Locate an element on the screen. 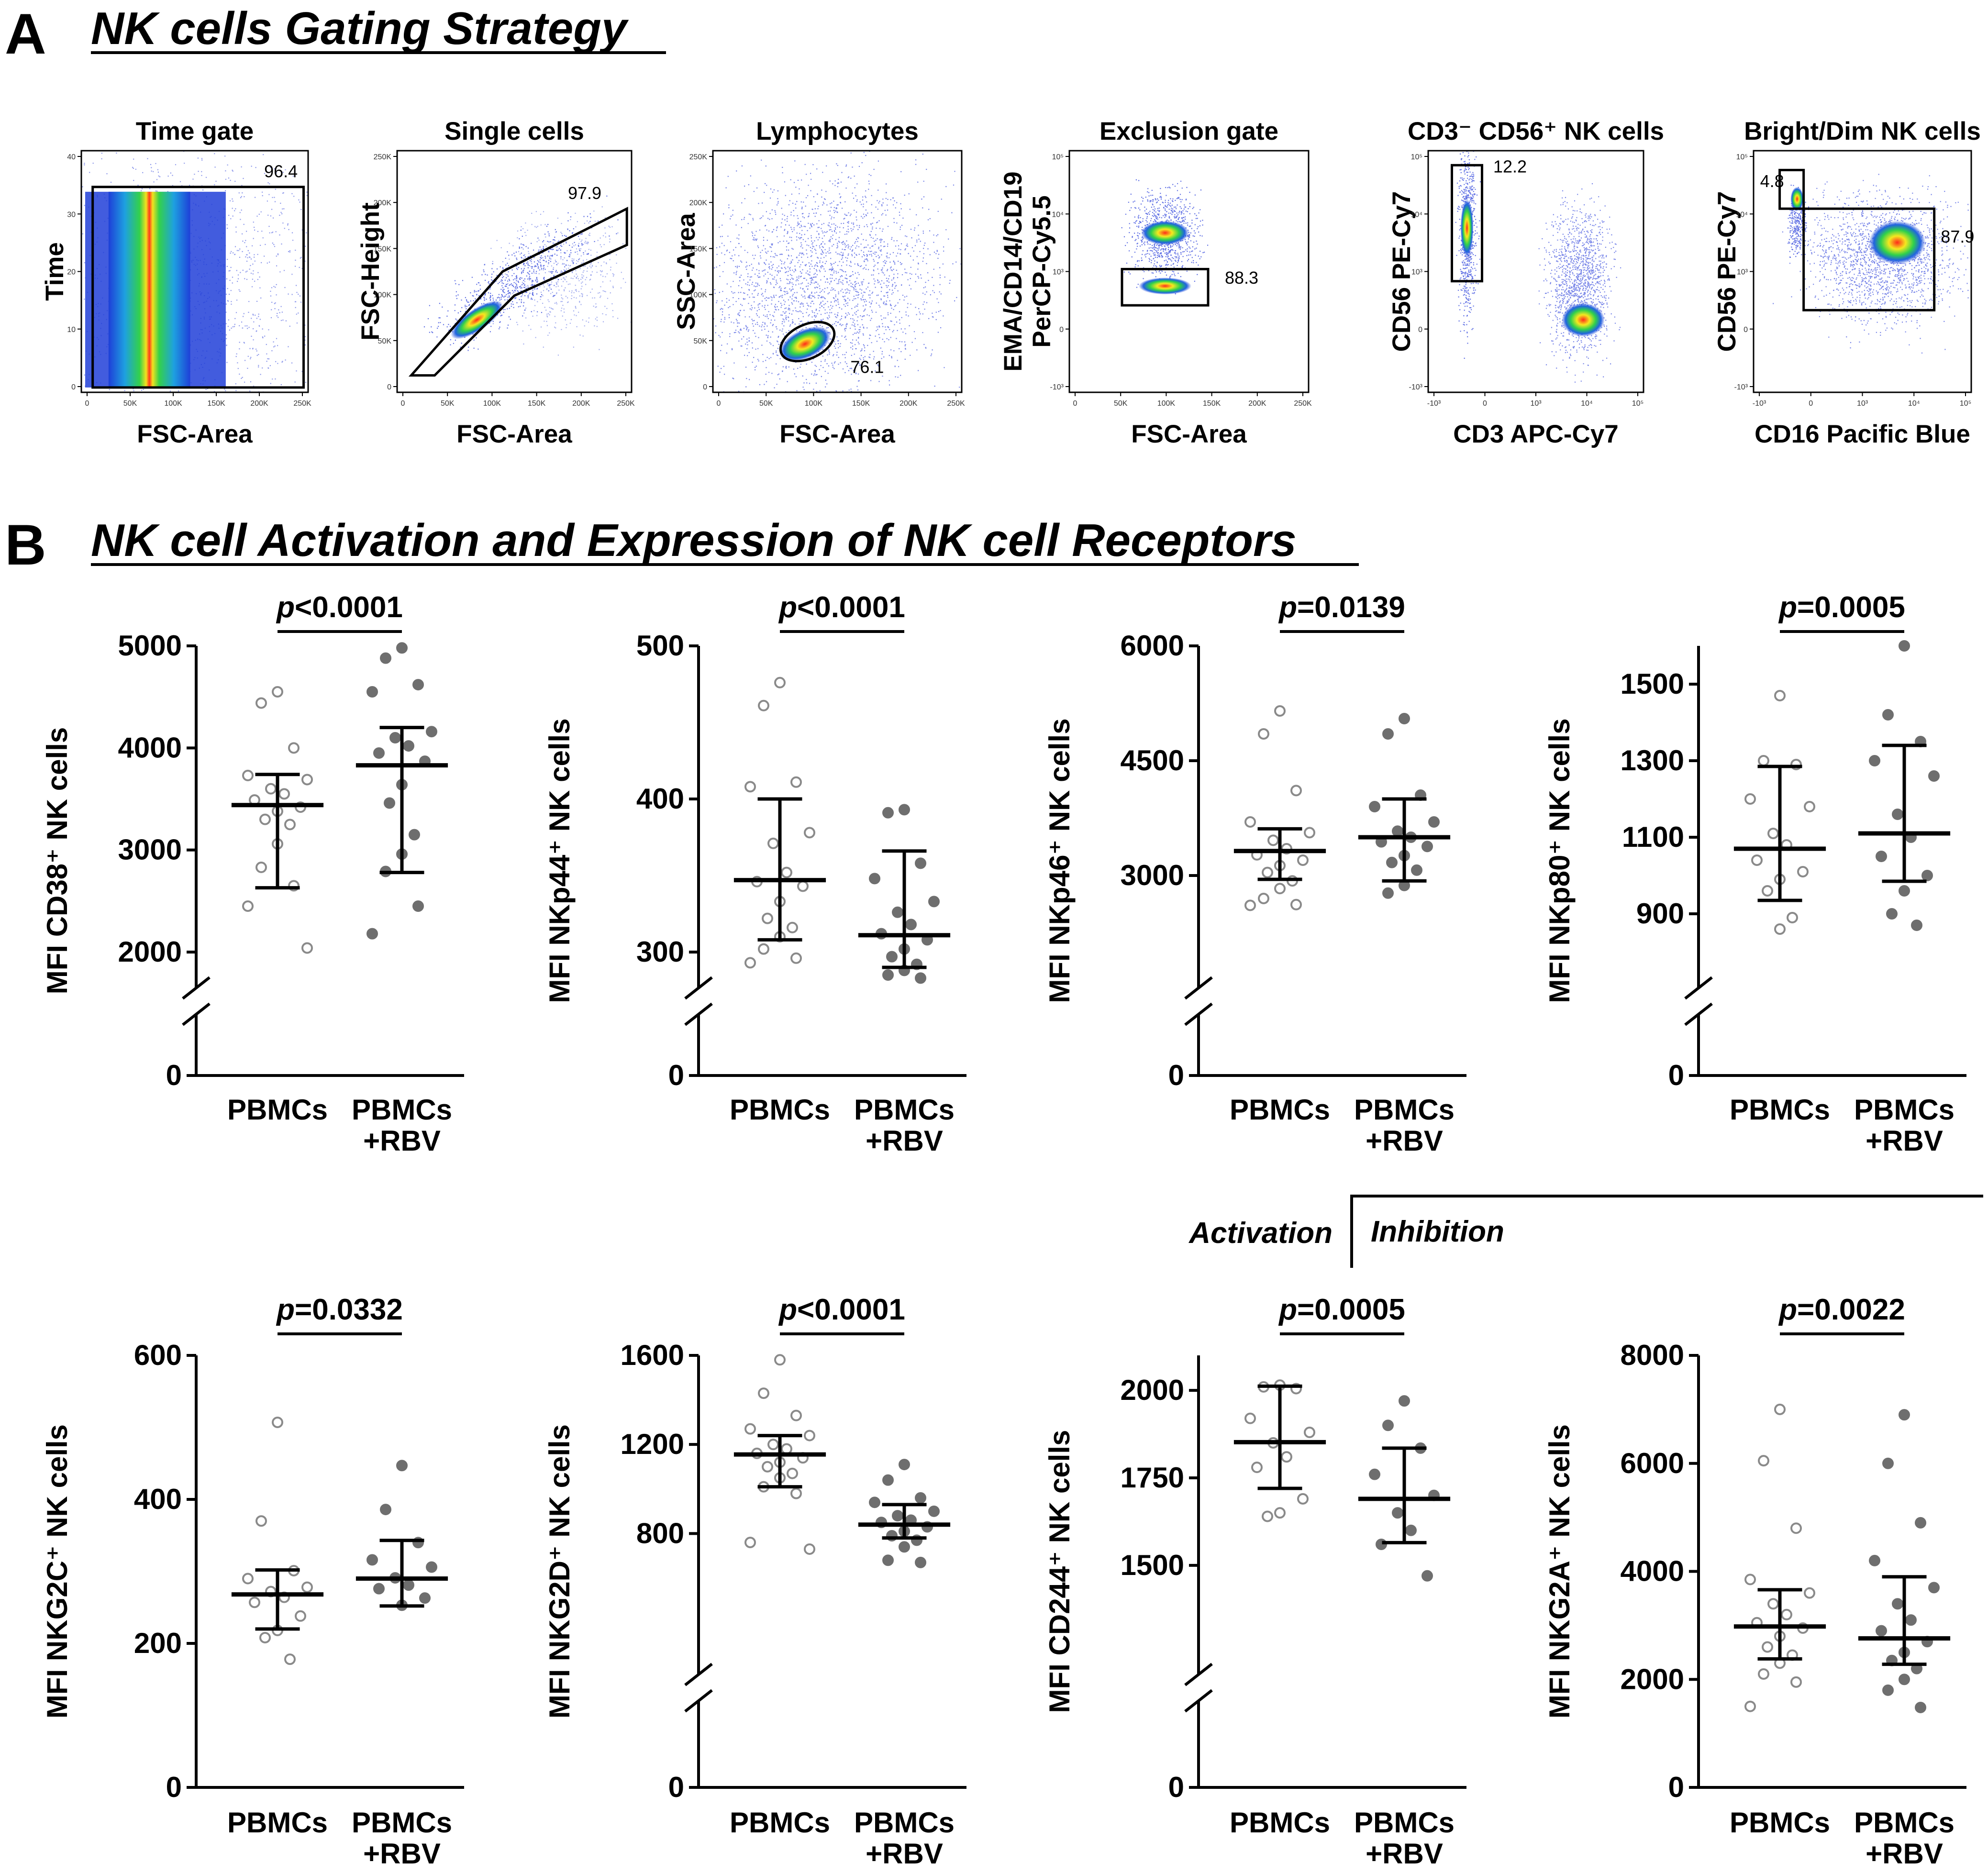 This screenshot has width=1988, height=1874. y-tick-label: 900 is located at coordinates (1660, 914).